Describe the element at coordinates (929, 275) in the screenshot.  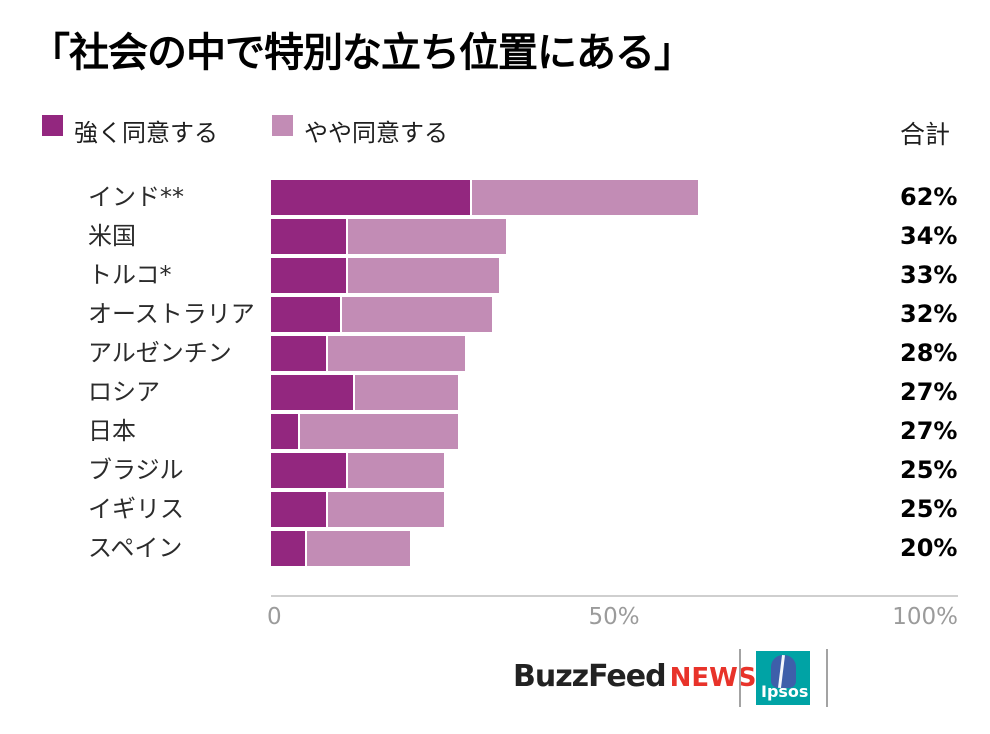
I see `row-total: 33%` at that location.